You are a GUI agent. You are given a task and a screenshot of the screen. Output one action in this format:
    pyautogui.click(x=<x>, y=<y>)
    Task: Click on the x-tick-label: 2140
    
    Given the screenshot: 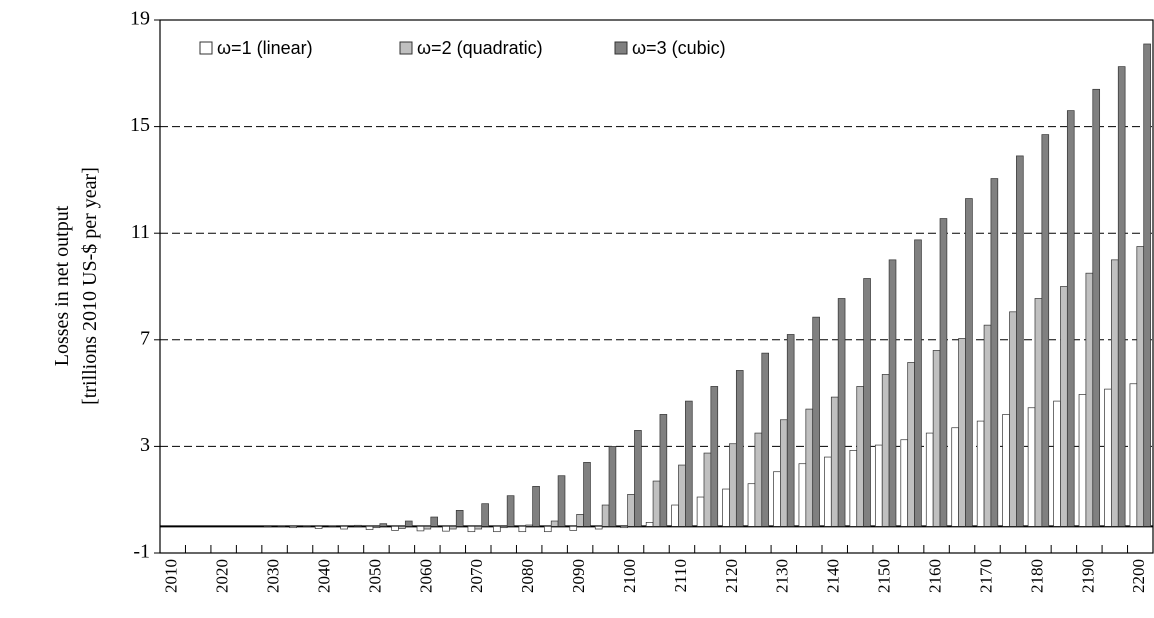 What is the action you would take?
    pyautogui.click(x=833, y=576)
    